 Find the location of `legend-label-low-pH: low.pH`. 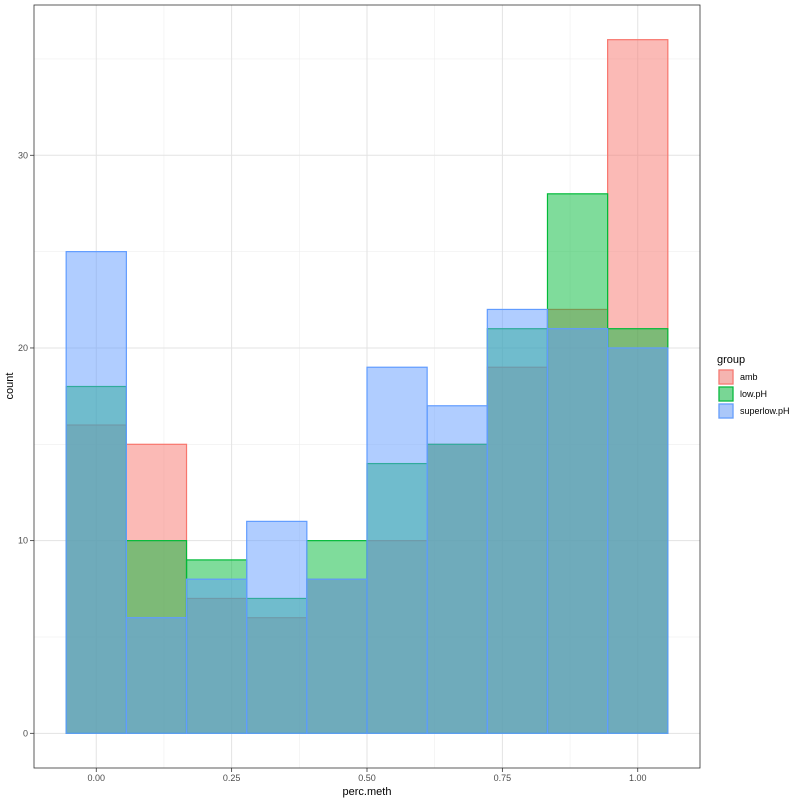

legend-label-low-pH: low.pH is located at coordinates (753, 394).